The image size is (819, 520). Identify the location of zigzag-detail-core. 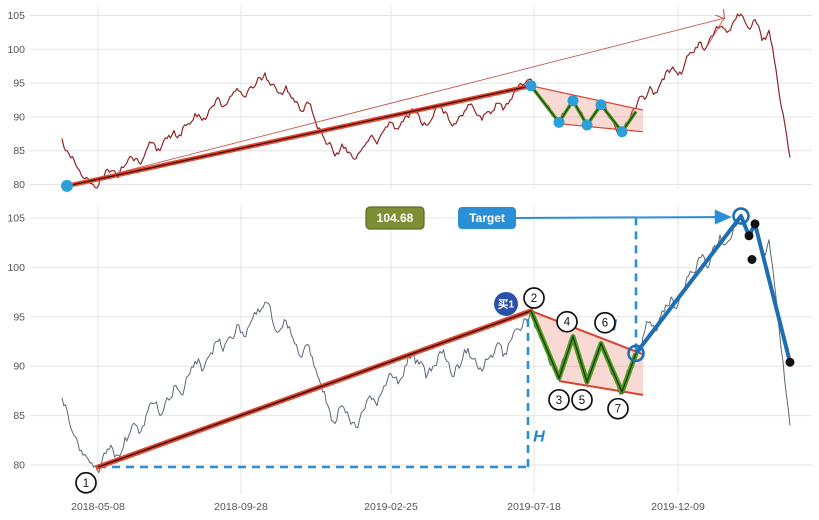
(583, 352).